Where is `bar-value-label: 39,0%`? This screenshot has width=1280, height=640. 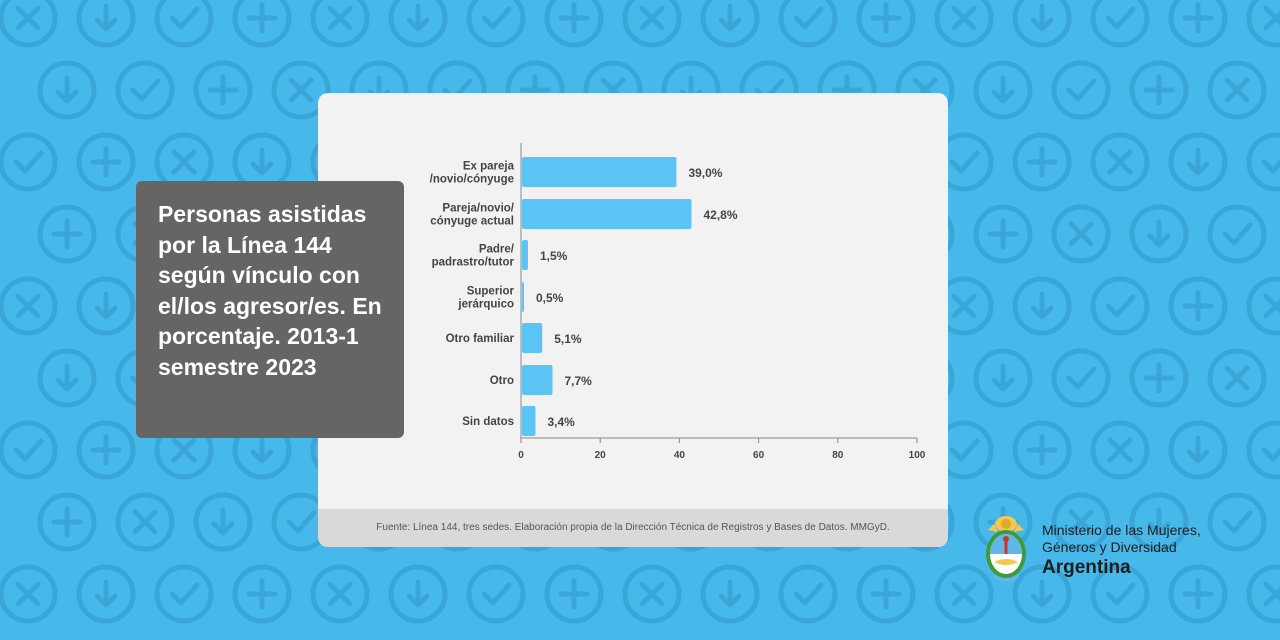 bar-value-label: 39,0% is located at coordinates (705, 173).